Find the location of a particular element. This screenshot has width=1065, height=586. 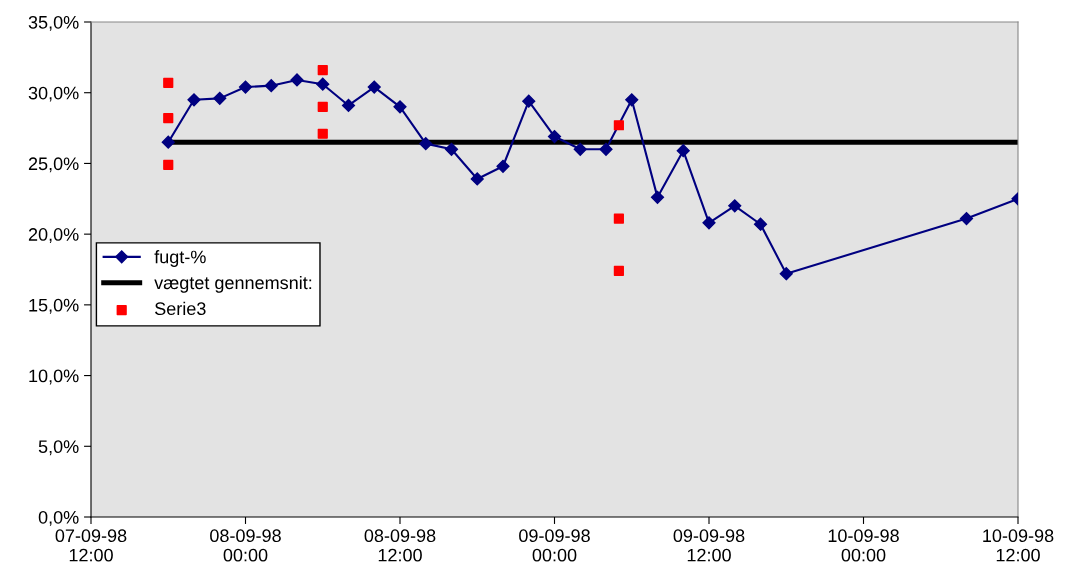

y-tick-label: 35,0% is located at coordinates (53, 23).